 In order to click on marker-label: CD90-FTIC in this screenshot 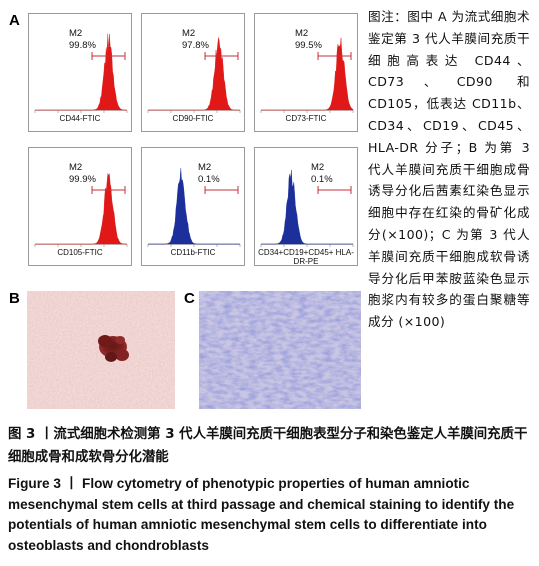, I will do `click(193, 118)`.